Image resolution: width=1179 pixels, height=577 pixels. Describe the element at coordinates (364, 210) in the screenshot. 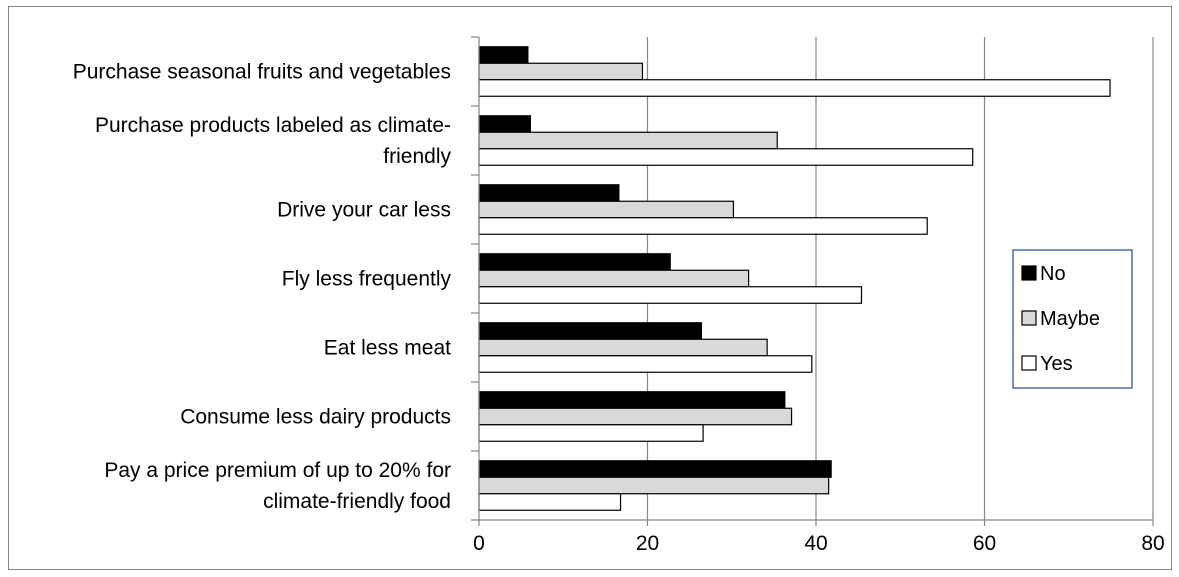

I see `category-label: Drive your car less` at that location.